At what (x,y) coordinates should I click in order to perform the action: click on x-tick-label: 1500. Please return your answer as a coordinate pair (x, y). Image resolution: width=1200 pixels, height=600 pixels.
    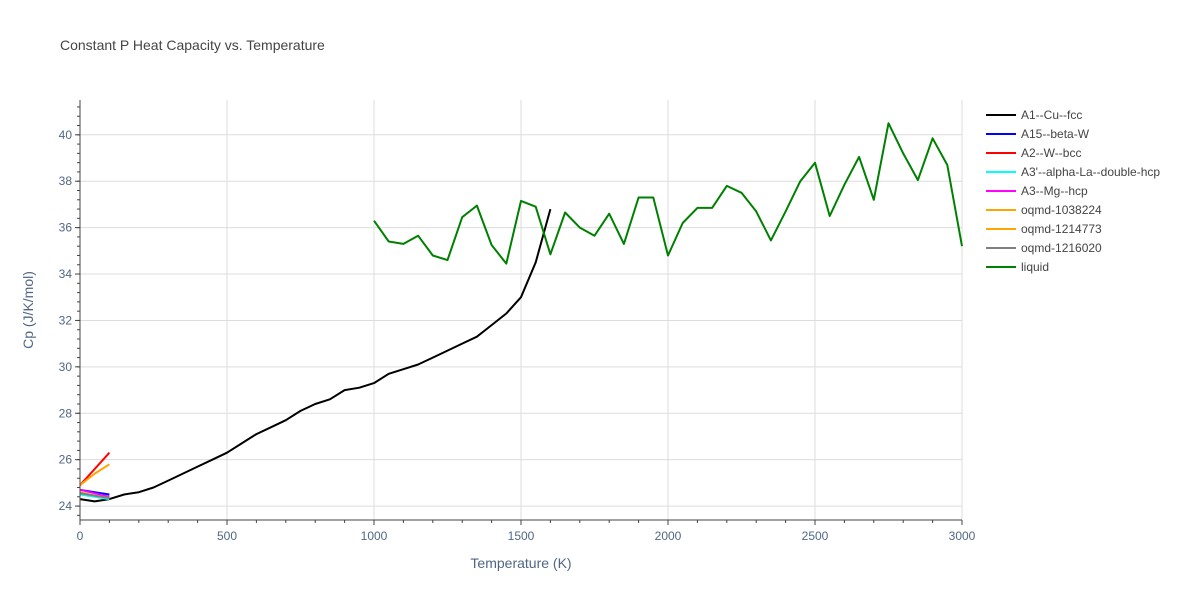
    Looking at the image, I should click on (521, 536).